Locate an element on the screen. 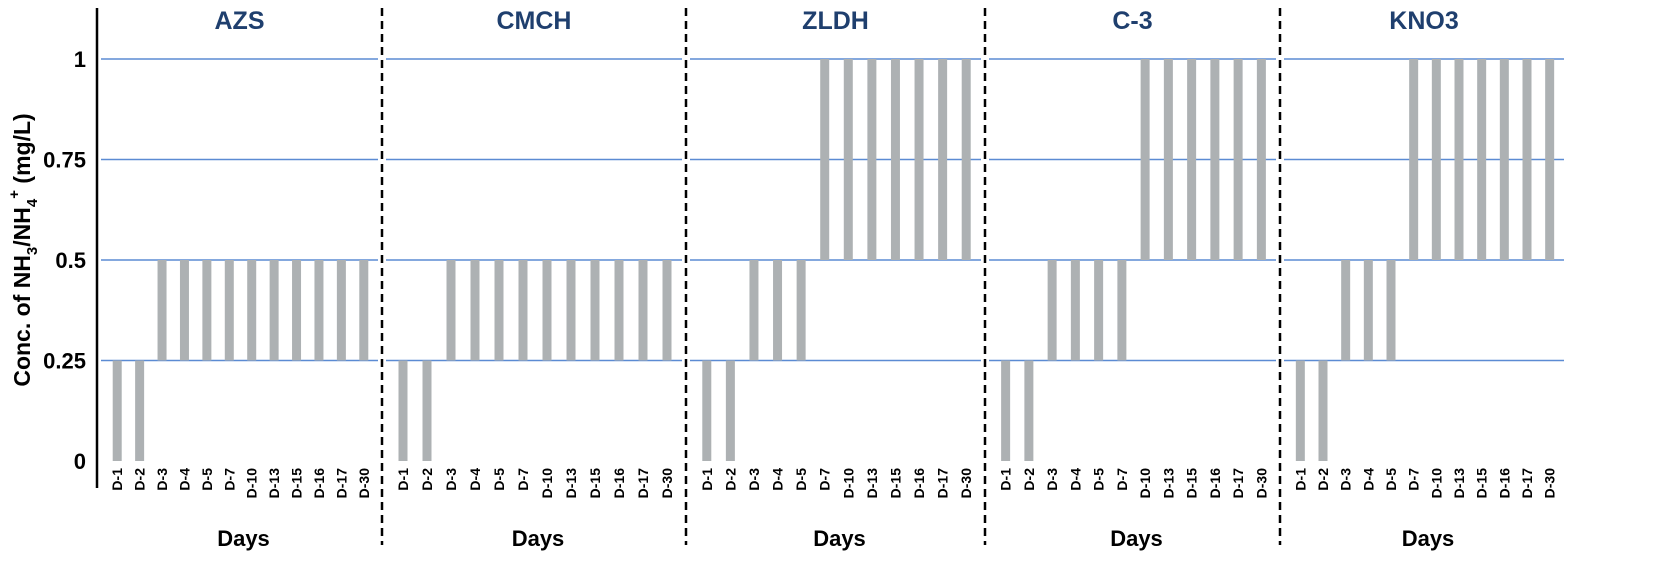 This screenshot has width=1654, height=584. y-label-suffix: (mg/L) is located at coordinates (22, 151).